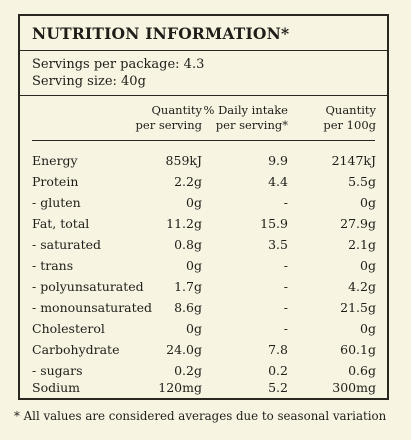 Image resolution: width=411 pixels, height=440 pixels. Describe the element at coordinates (203, 140) in the screenshot. I see `header-divider` at that location.